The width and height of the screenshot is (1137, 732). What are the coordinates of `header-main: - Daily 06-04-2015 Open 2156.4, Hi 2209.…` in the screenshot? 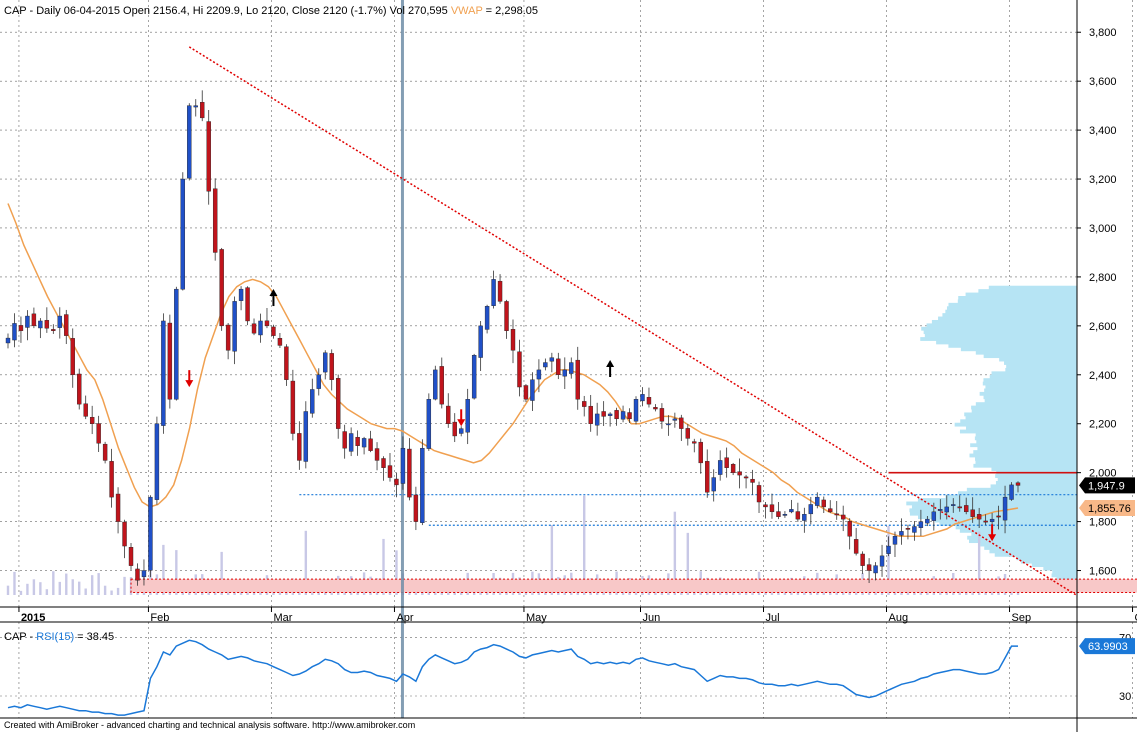 It's located at (238, 11).